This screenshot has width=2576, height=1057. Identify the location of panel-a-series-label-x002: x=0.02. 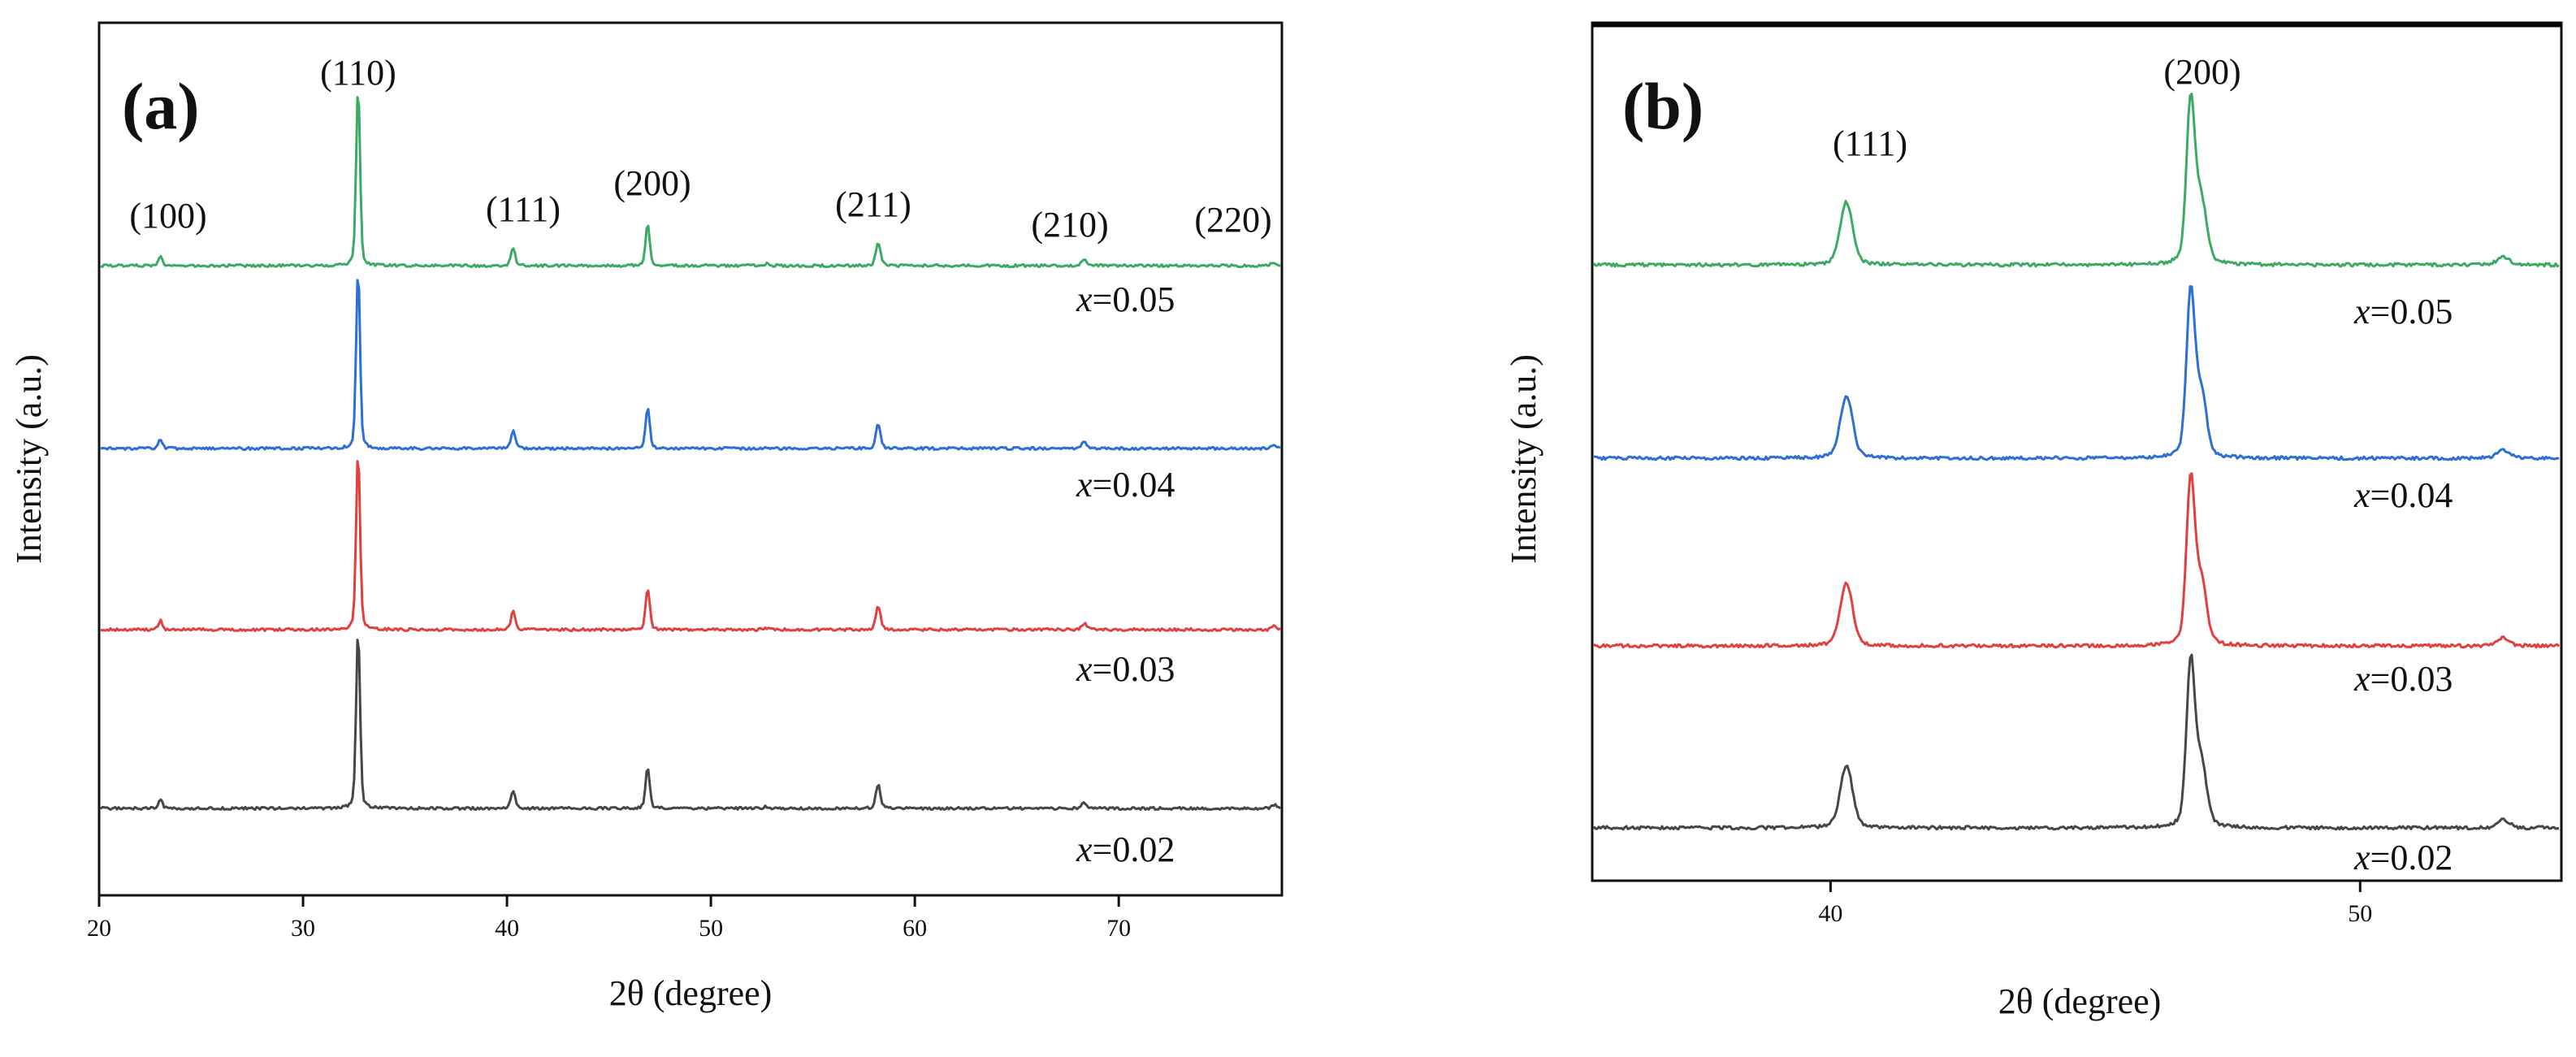
(1125, 850).